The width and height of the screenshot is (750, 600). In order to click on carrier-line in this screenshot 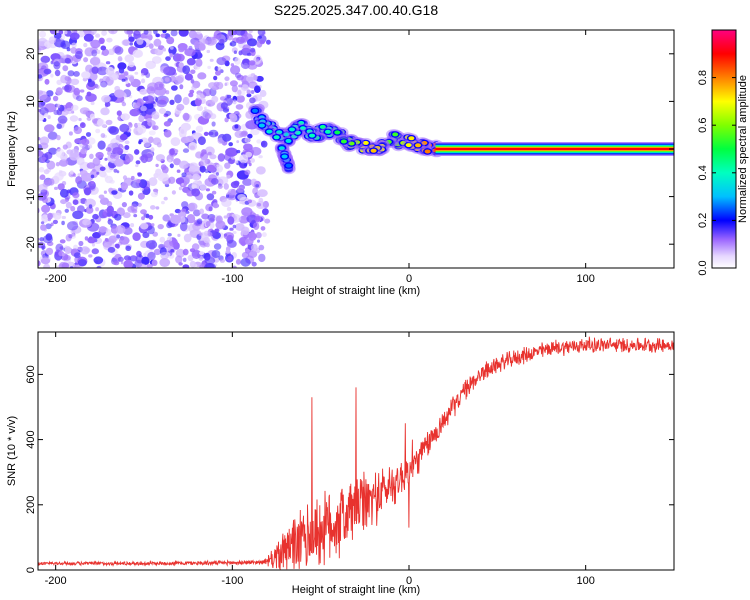, I will do `click(554, 149)`.